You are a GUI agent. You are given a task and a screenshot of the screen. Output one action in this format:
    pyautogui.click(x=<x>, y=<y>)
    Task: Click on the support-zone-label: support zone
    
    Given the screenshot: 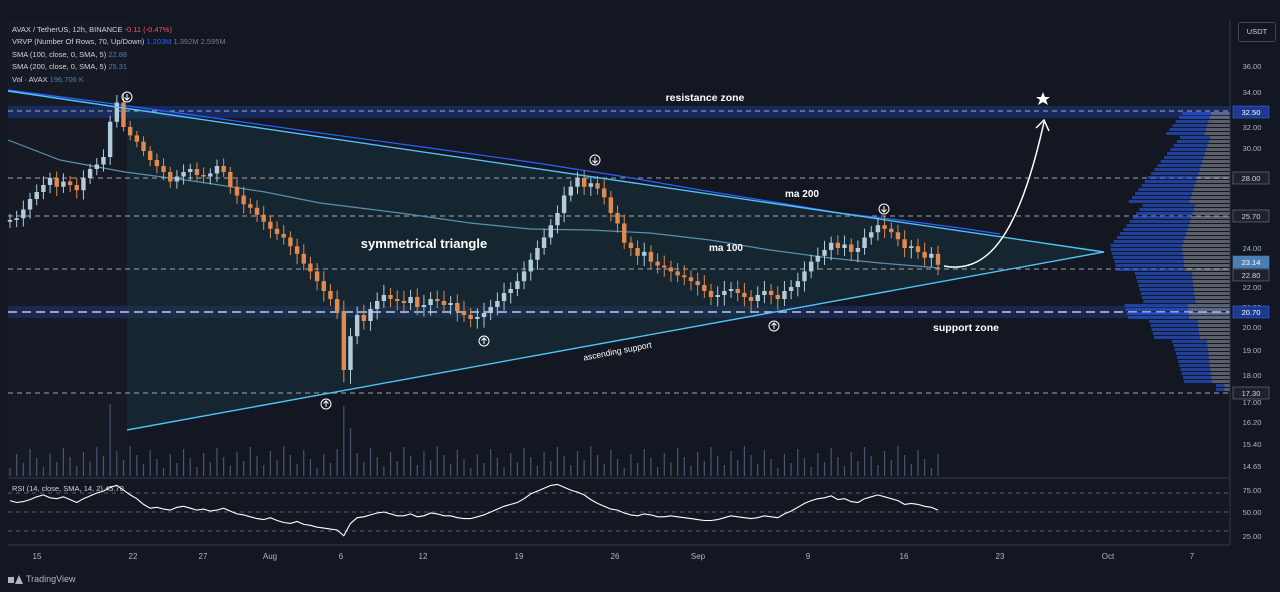 What is the action you would take?
    pyautogui.click(x=966, y=328)
    